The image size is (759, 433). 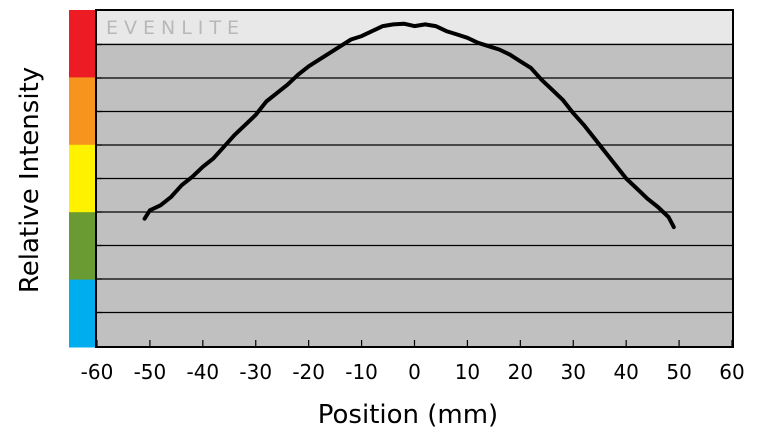 I want to click on x-tick-label: 60, so click(x=731, y=372).